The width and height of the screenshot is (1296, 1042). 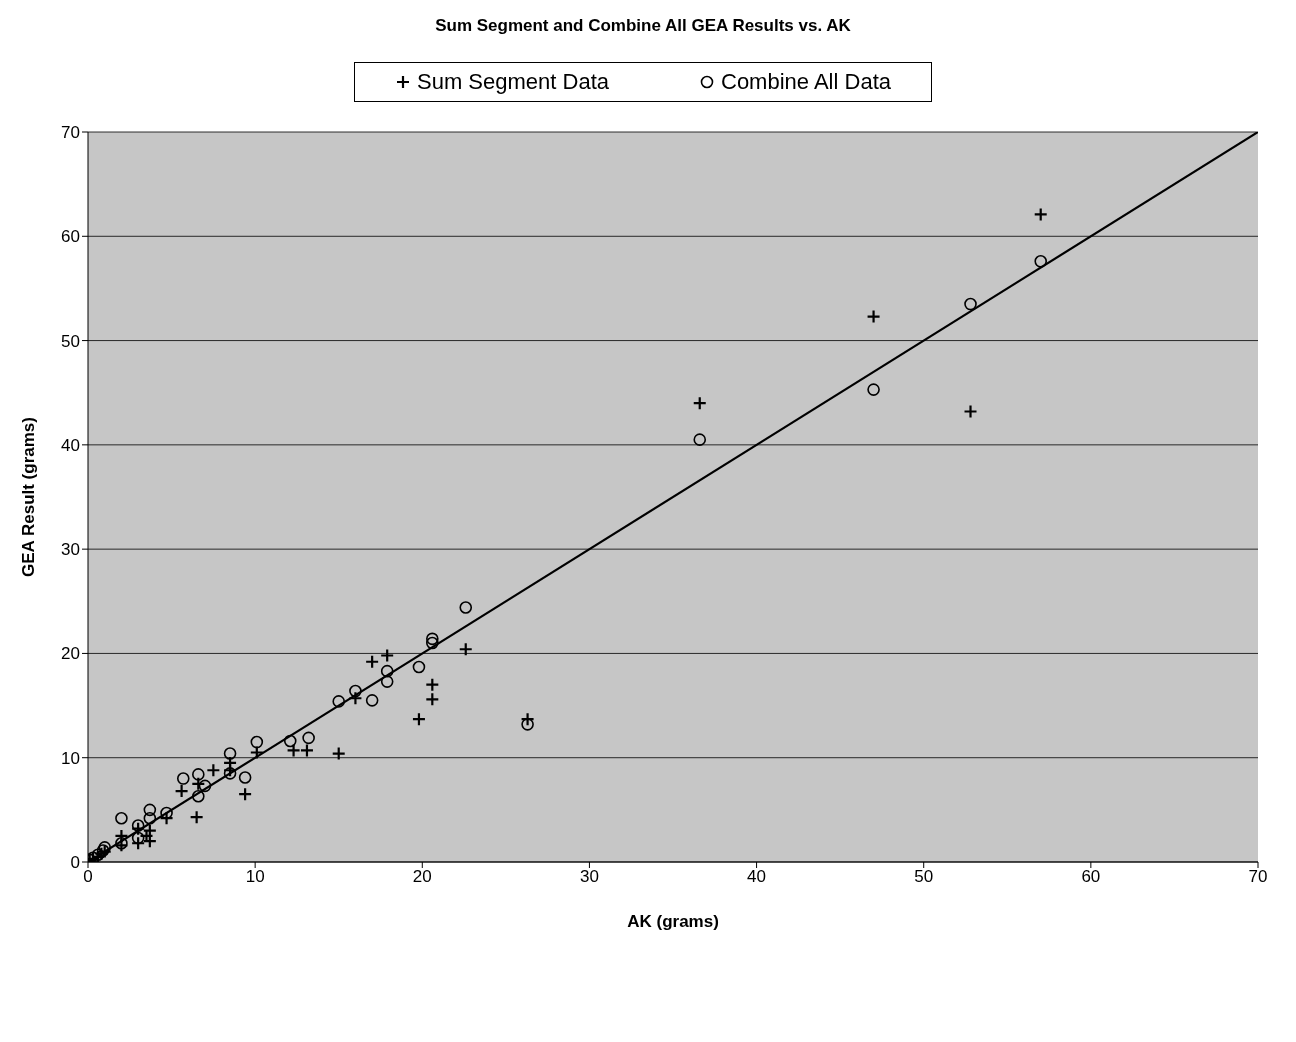 What do you see at coordinates (70, 654) in the screenshot?
I see `y-tick-label: 20` at bounding box center [70, 654].